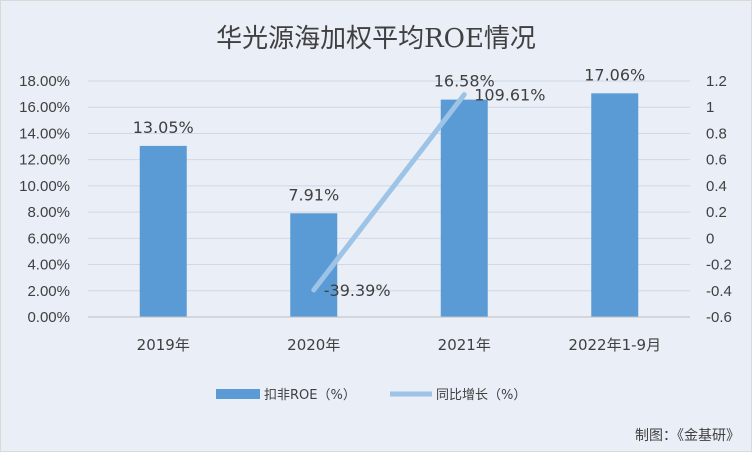 The height and width of the screenshot is (452, 752). Describe the element at coordinates (481, 395) in the screenshot. I see `legend-line-label: 同比增长（%）` at that location.